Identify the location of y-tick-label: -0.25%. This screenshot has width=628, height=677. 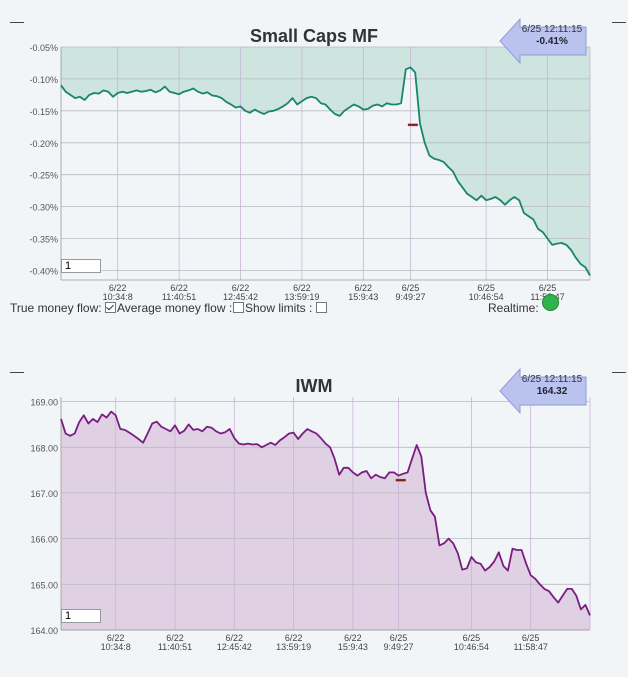
(43, 176).